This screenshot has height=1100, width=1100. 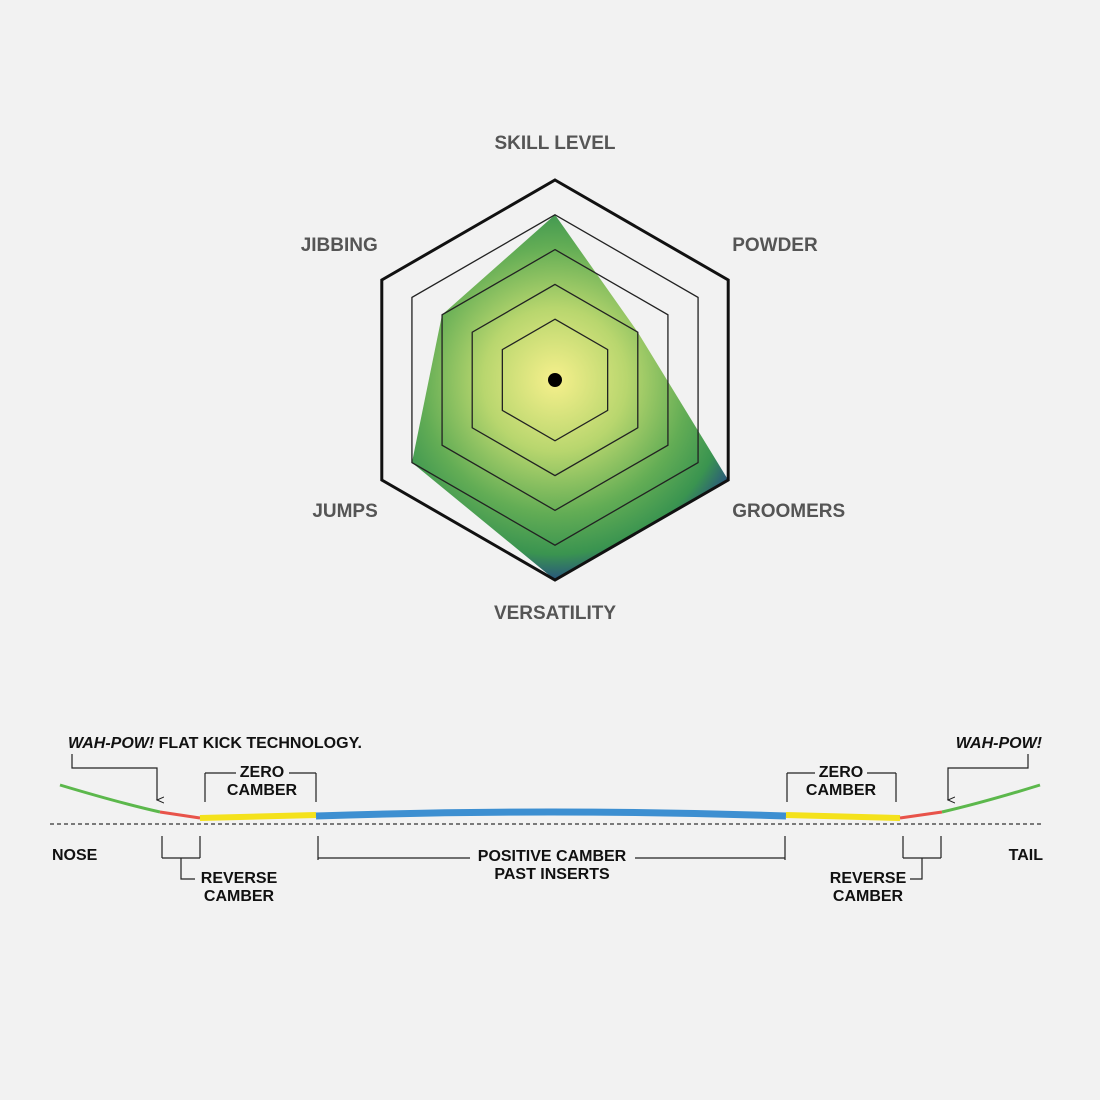 I want to click on radar-area, so click(x=570, y=397).